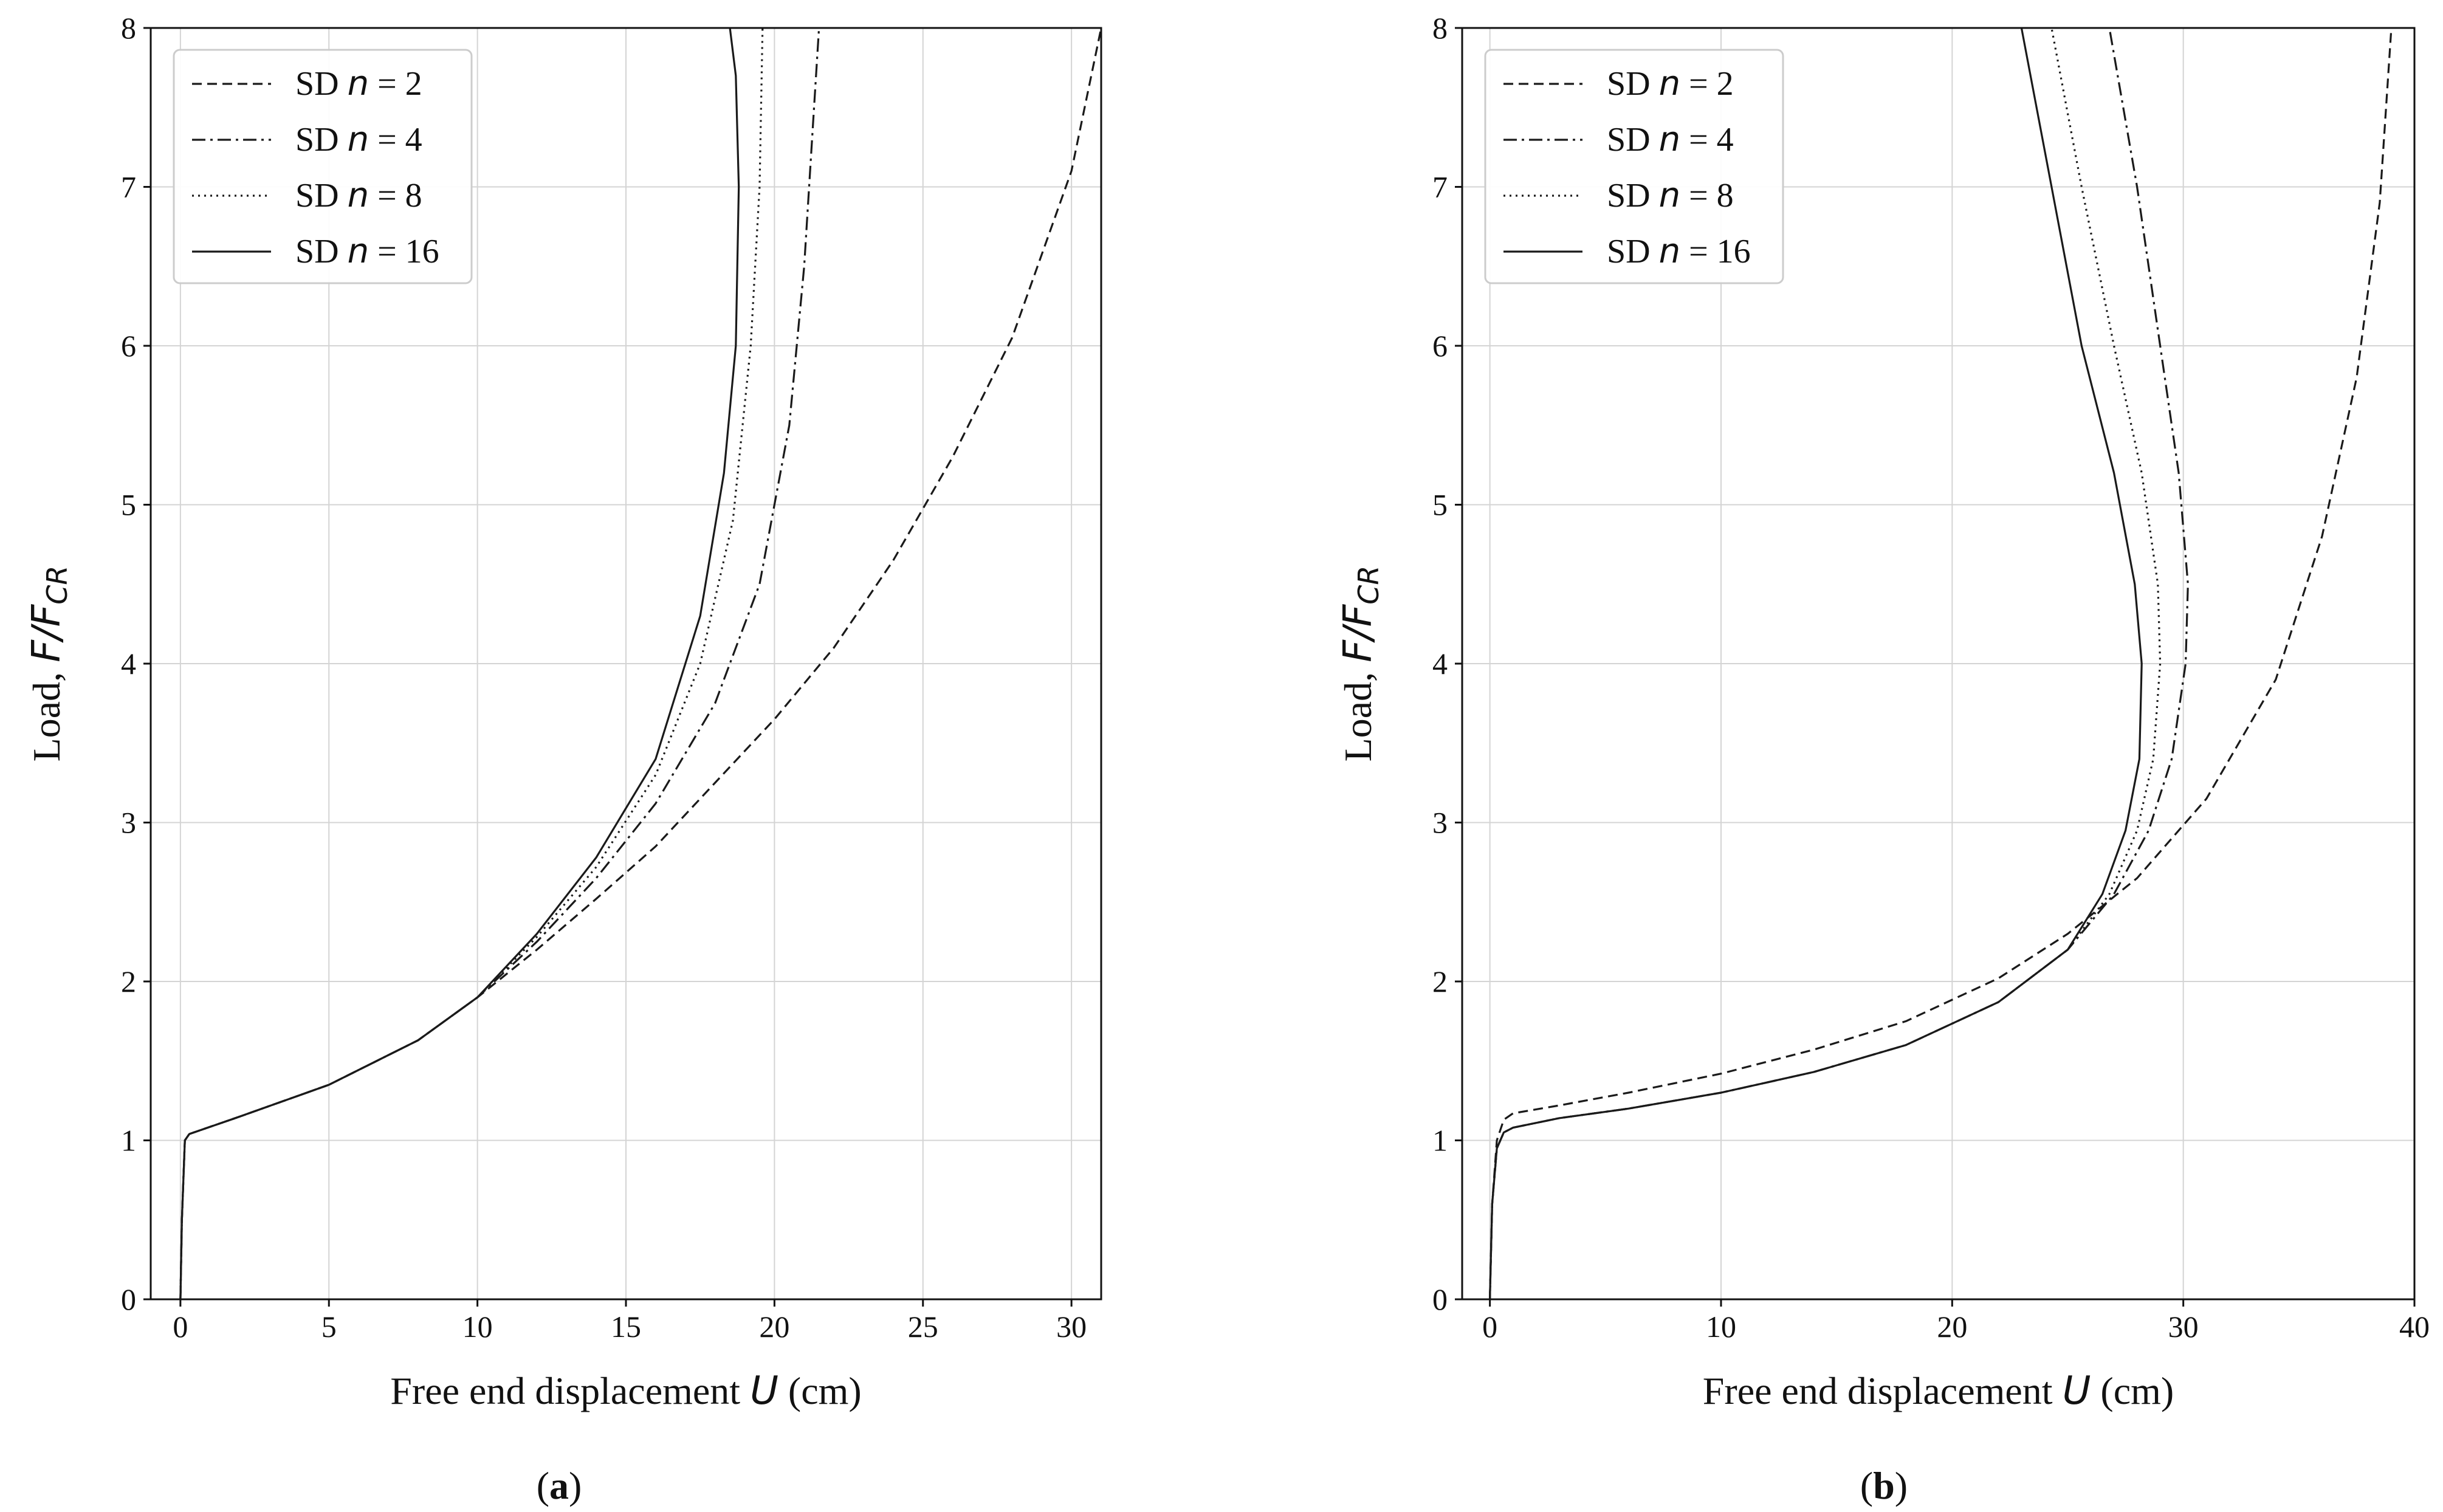 The width and height of the screenshot is (2443, 1512). I want to click on x-tick-label: 25, so click(923, 1327).